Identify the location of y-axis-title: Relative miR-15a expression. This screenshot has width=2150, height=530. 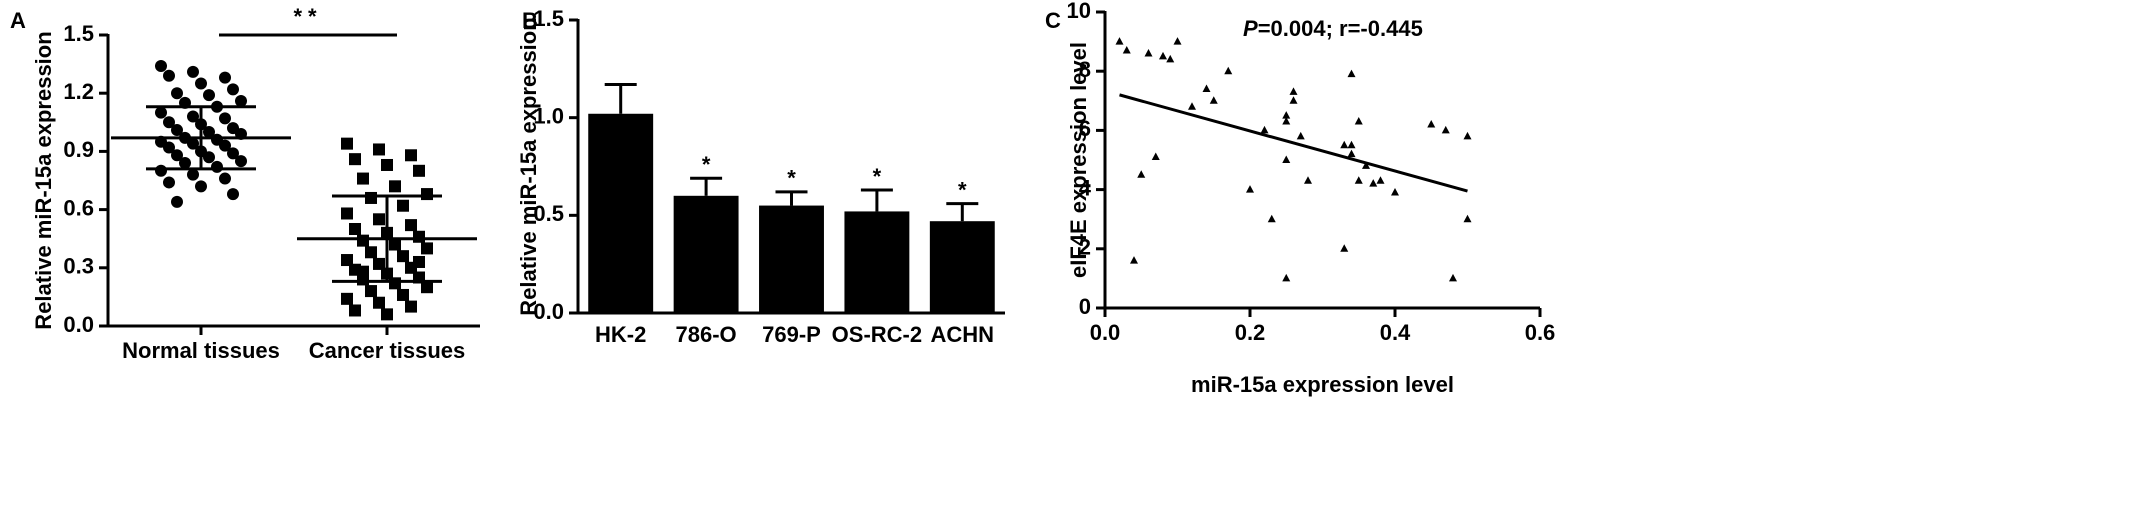
(528, 166).